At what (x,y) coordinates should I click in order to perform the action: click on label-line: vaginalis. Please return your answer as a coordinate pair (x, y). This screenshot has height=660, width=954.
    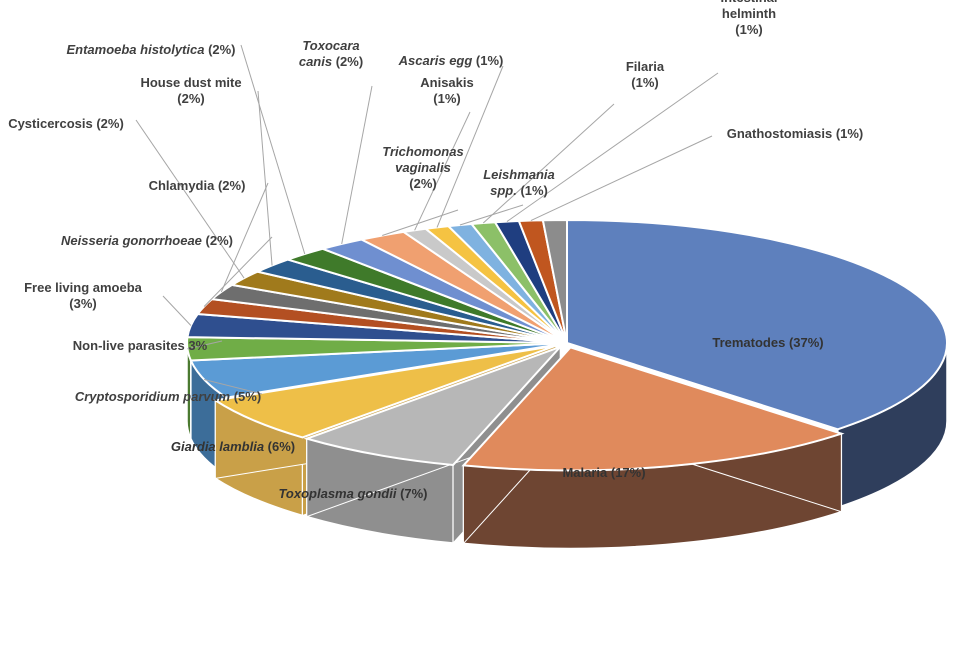
    Looking at the image, I should click on (423, 167).